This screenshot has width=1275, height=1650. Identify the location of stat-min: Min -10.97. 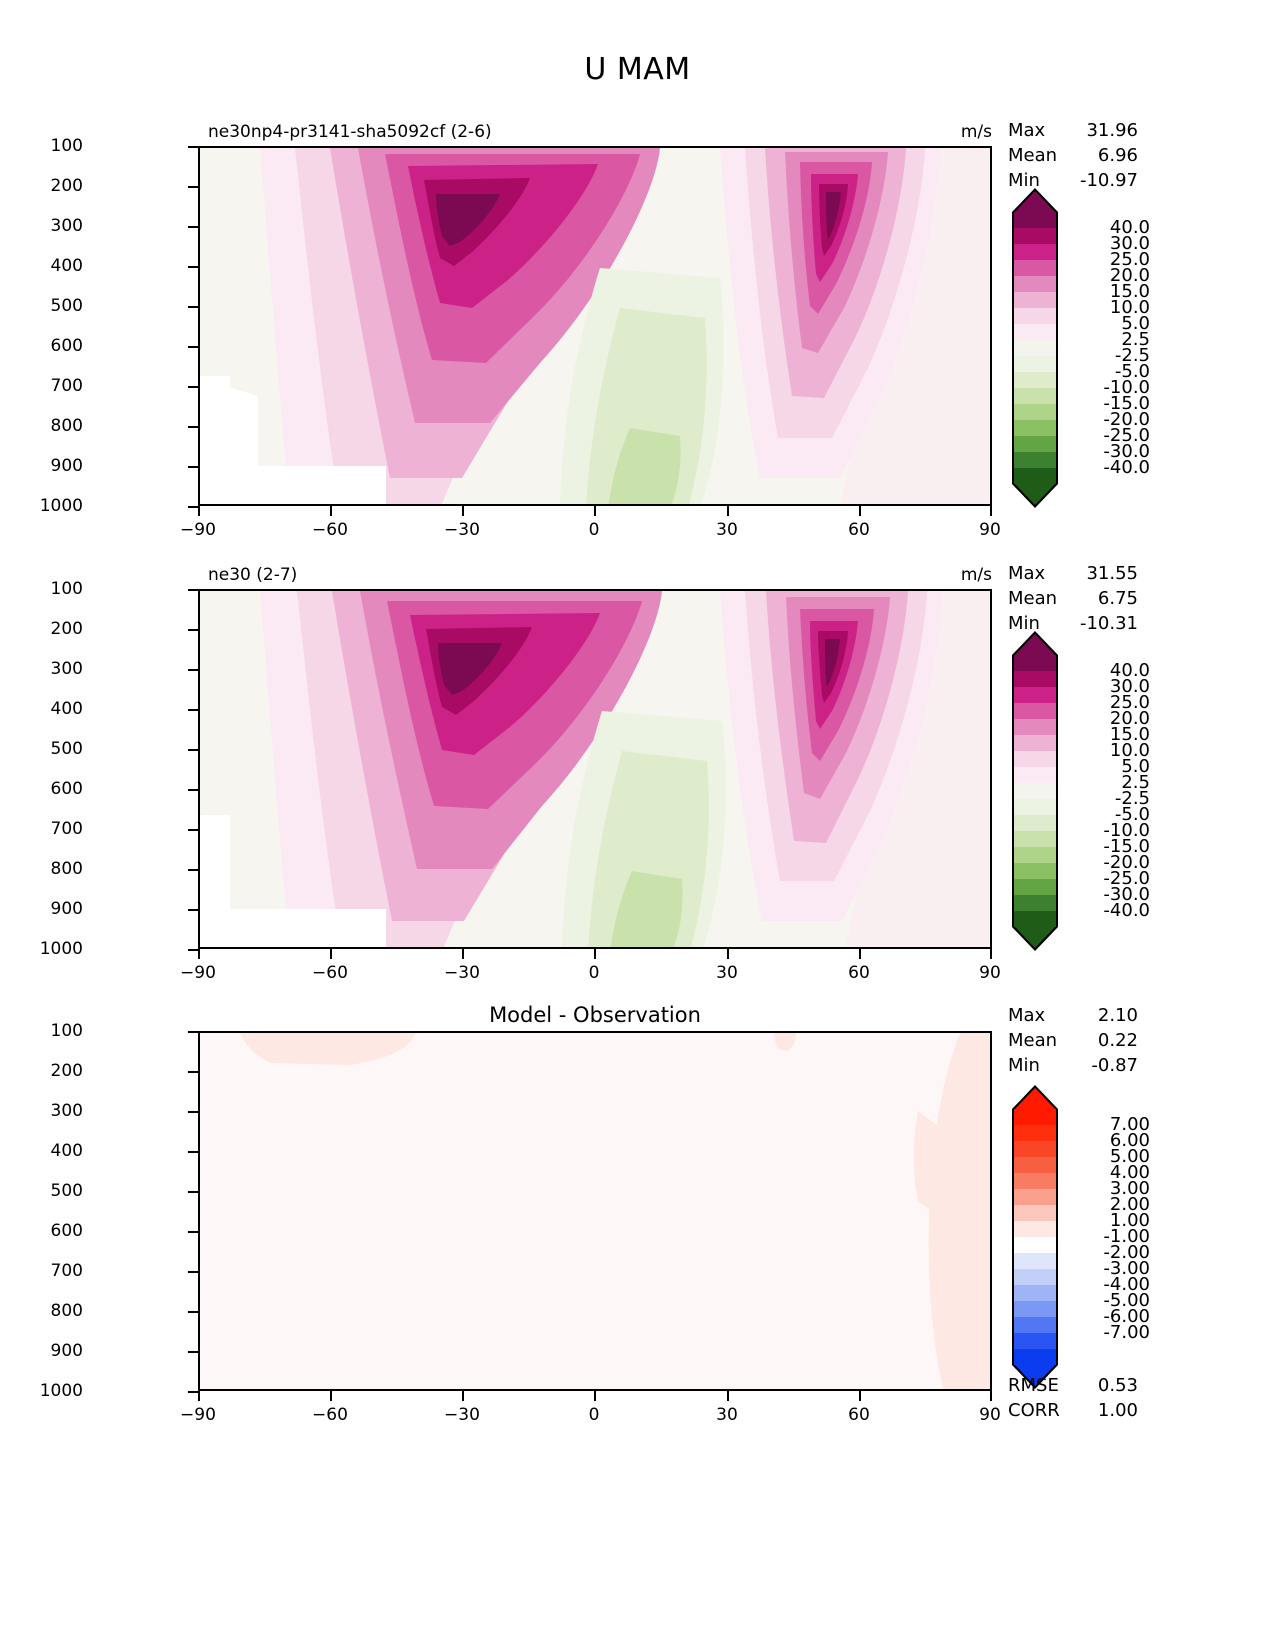
(1133, 180).